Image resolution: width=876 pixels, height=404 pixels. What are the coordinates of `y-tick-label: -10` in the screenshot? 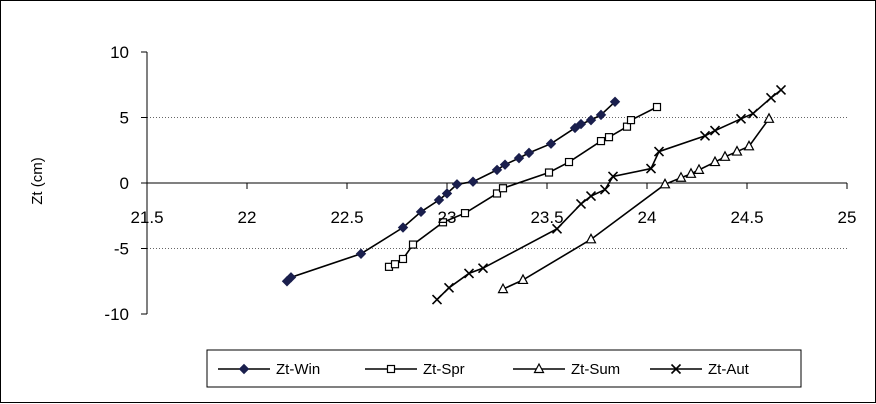 It's located at (116, 314).